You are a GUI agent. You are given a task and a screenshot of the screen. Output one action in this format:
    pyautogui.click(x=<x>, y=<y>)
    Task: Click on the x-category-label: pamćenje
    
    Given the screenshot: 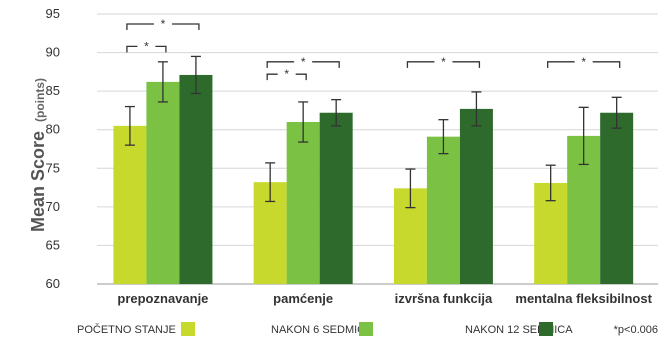 What is the action you would take?
    pyautogui.click(x=303, y=298)
    